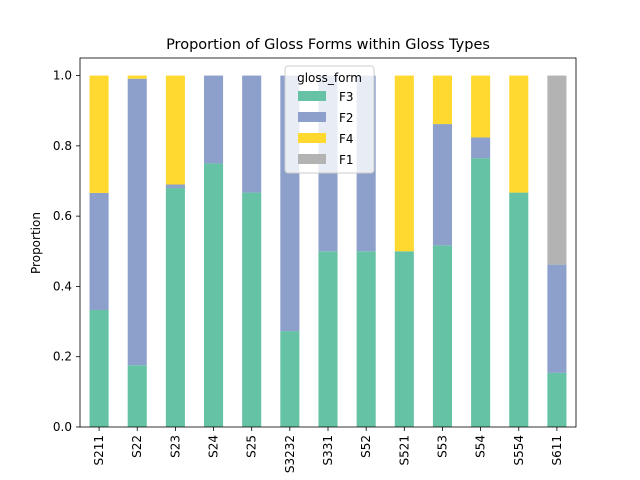 This screenshot has height=480, width=640. Describe the element at coordinates (62, 357) in the screenshot. I see `y-tick-label-0.2: 0.2` at that location.